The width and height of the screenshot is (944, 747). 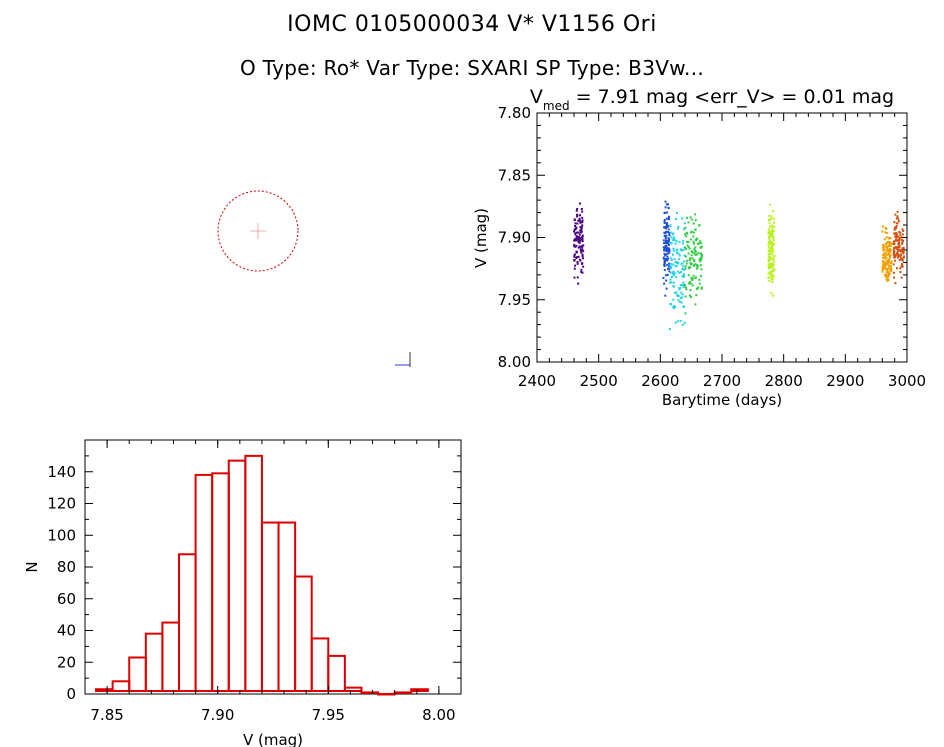 What do you see at coordinates (314, 278) in the screenshot?
I see `image-panel` at bounding box center [314, 278].